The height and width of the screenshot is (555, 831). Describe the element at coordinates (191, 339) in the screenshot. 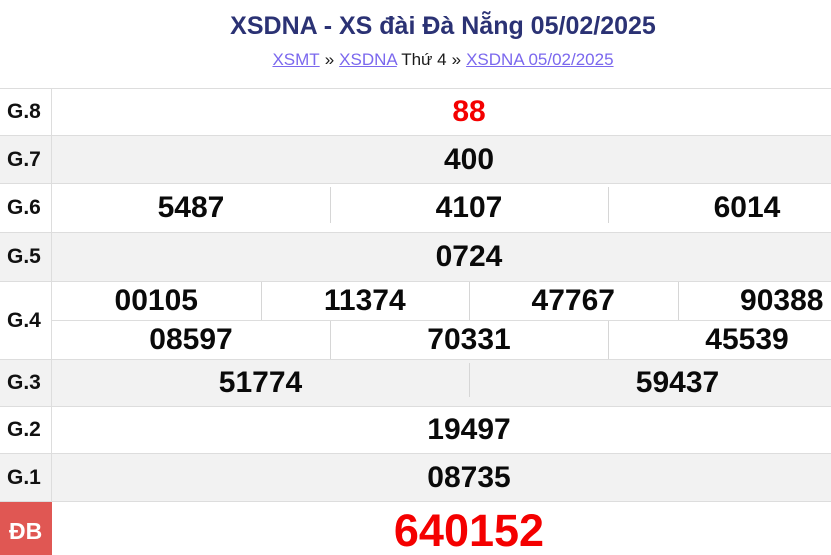

I see `prize-number-g4-5: 08597` at that location.